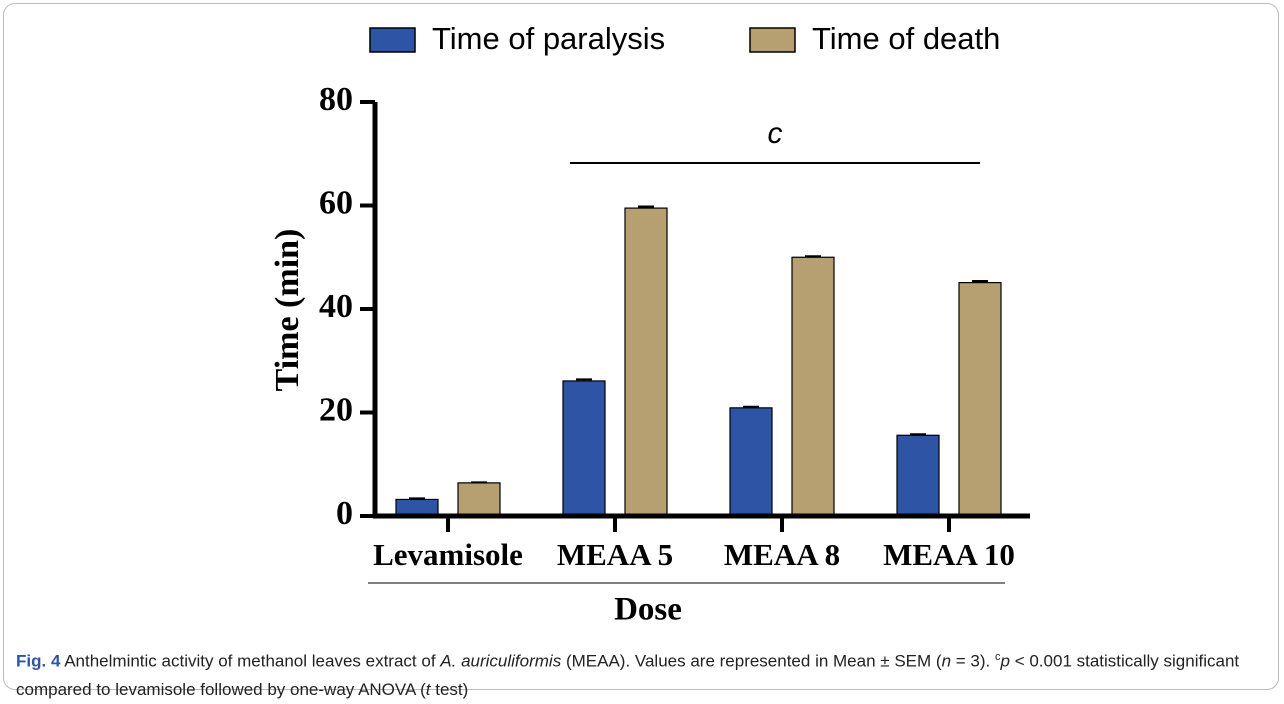  I want to click on legend-label: Time of death, so click(906, 38).